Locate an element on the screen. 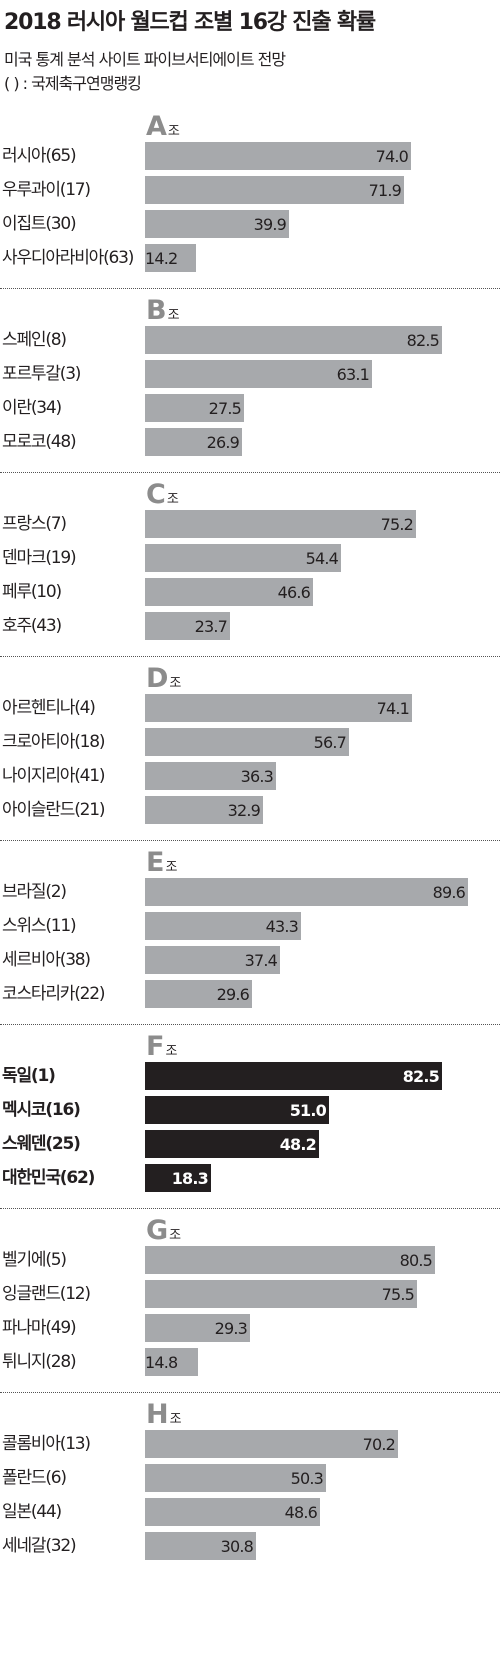 The width and height of the screenshot is (500, 1675). team-label: 대한민국(62) is located at coordinates (48, 1178).